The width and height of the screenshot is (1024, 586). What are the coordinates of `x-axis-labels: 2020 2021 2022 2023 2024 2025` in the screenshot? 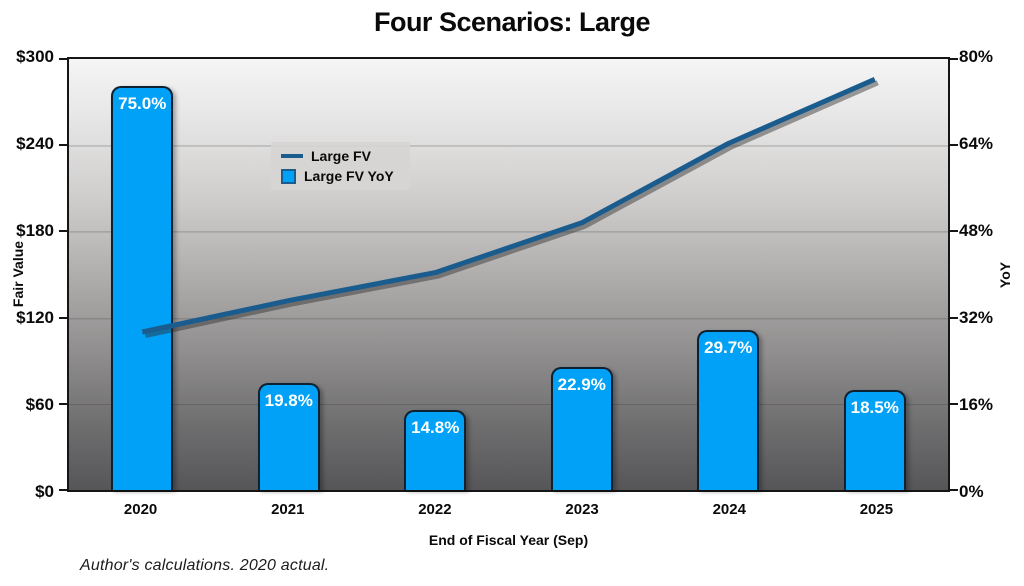 It's located at (508, 511).